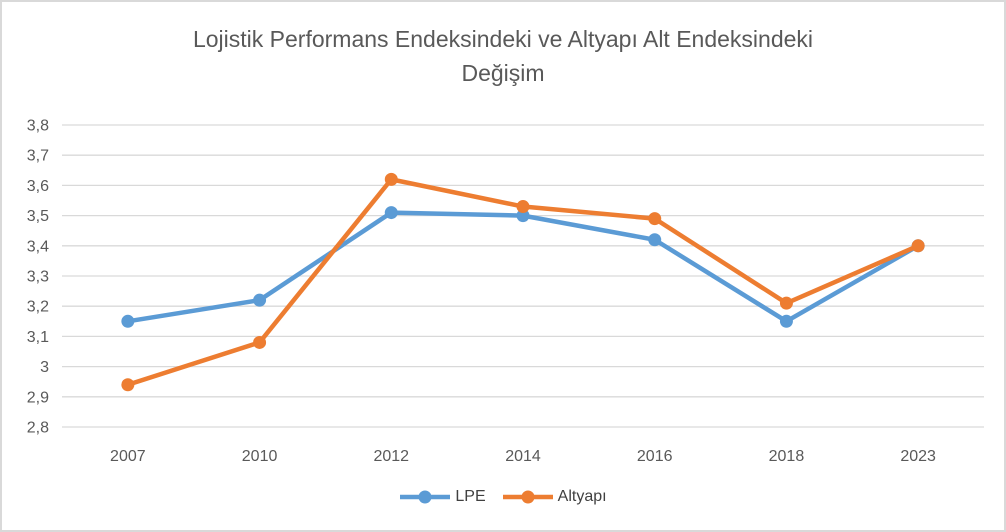 The height and width of the screenshot is (532, 1006). What do you see at coordinates (38, 428) in the screenshot?
I see `y-tick-label: 2,8` at bounding box center [38, 428].